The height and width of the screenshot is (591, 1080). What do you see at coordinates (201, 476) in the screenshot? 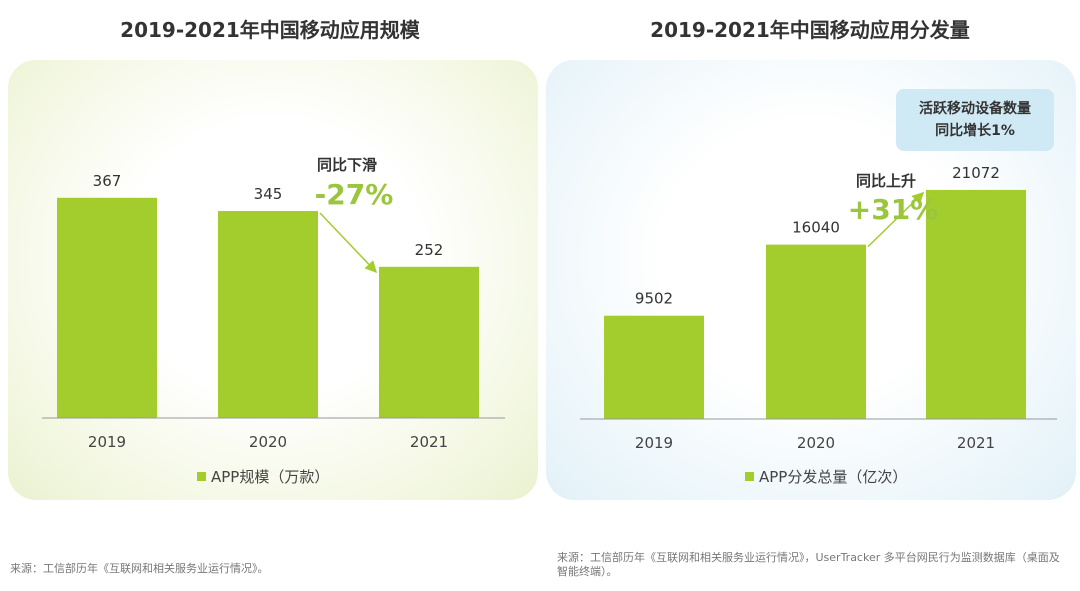
I see `left-legend-swatch` at bounding box center [201, 476].